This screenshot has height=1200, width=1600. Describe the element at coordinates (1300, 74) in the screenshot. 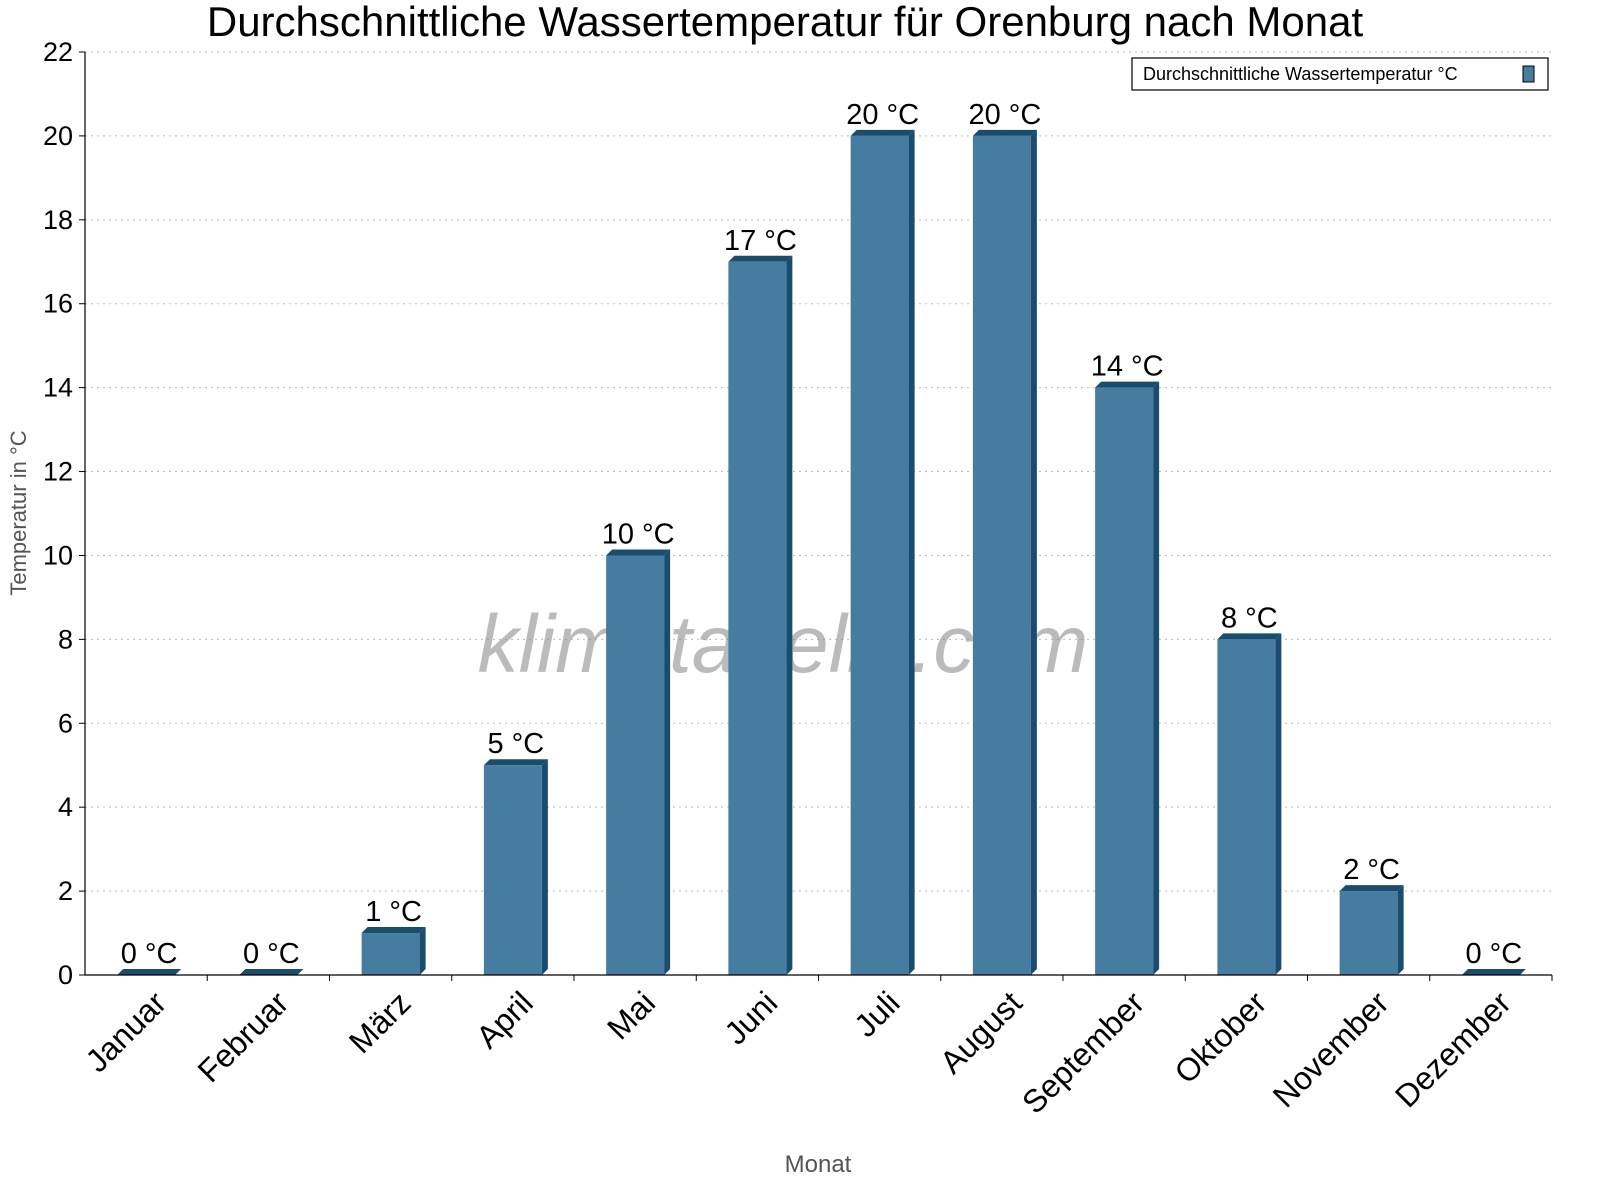

I see `legend-label: Durchschnittliche Wassertemperatur °C` at that location.